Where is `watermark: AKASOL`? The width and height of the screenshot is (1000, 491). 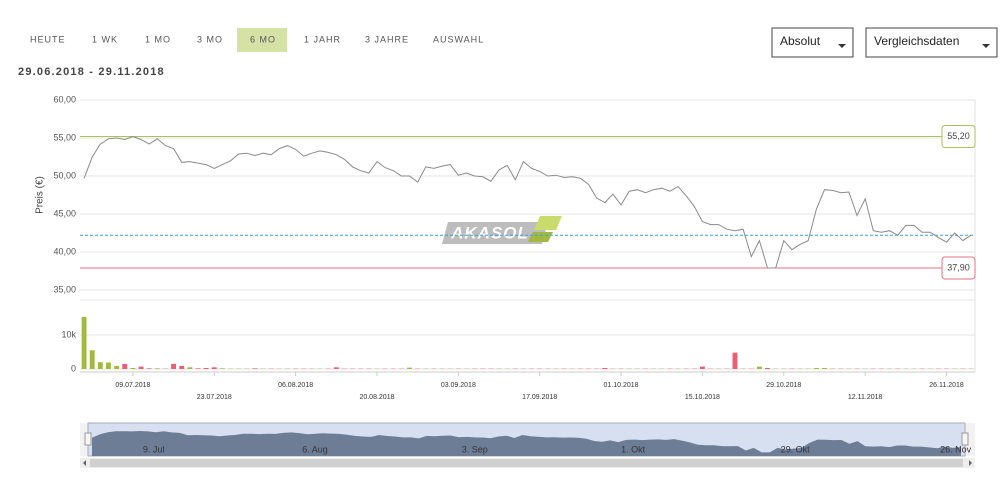
watermark: AKASOL is located at coordinates (502, 230).